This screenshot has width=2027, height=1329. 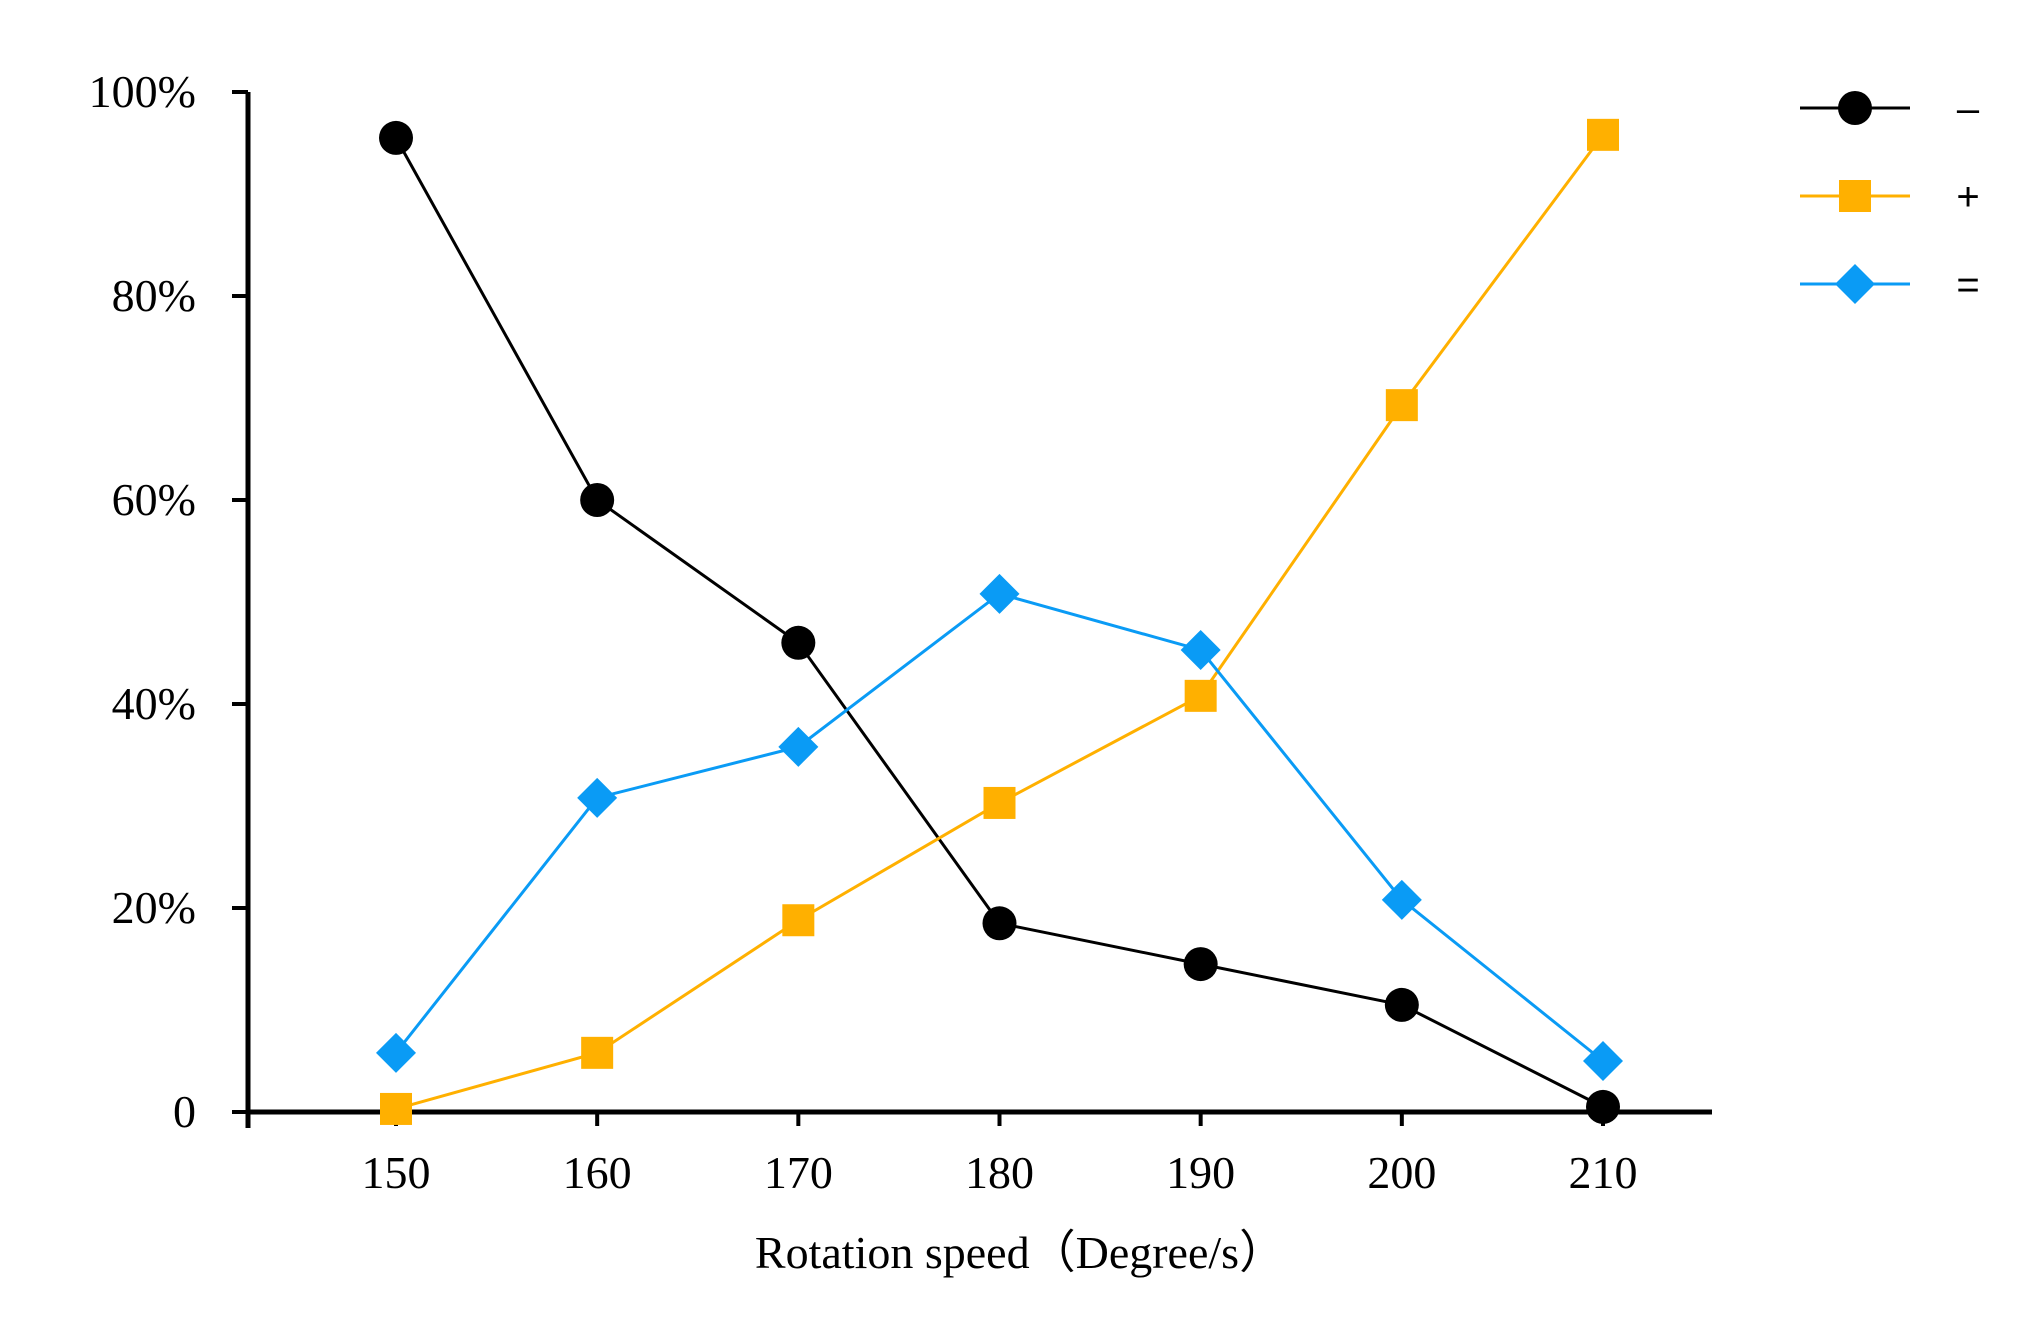 I want to click on y-tick-label: 80%, so click(x=154, y=295).